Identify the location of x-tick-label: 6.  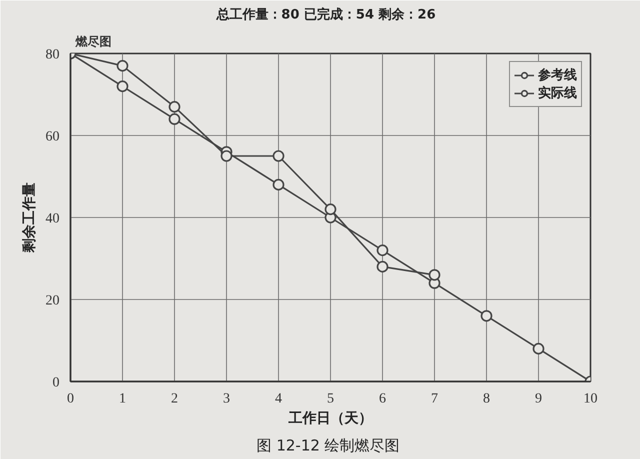
(382, 399).